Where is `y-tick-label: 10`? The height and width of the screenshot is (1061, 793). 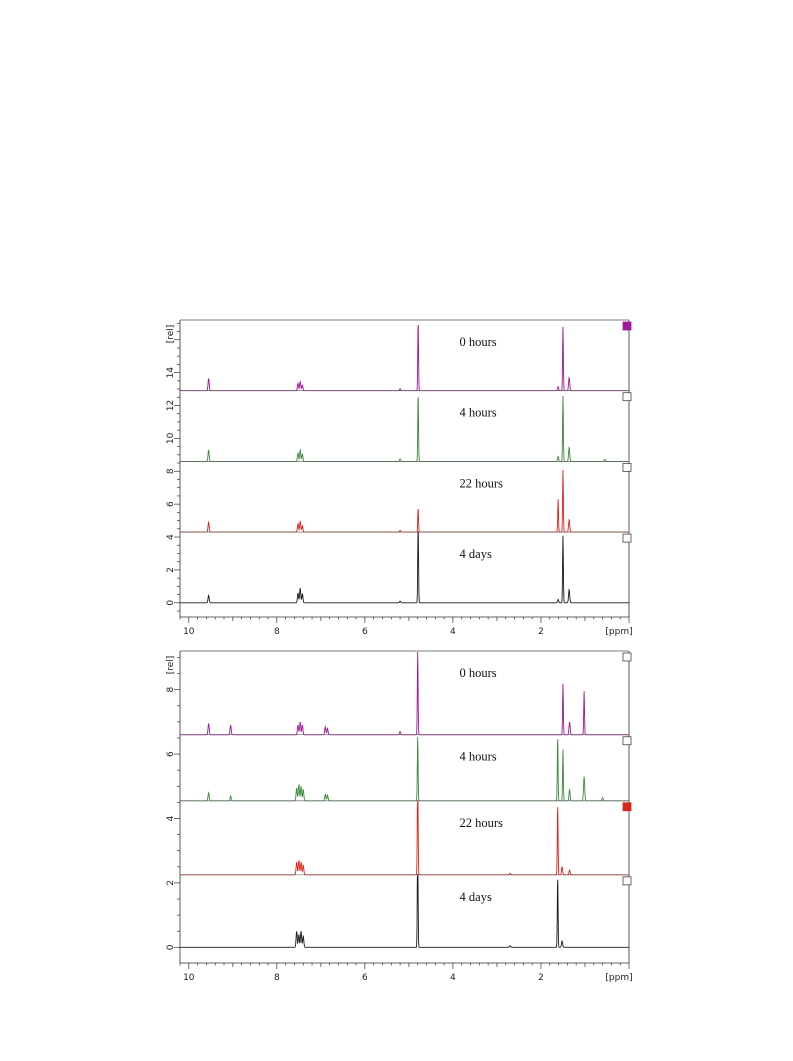 y-tick-label: 10 is located at coordinates (171, 438).